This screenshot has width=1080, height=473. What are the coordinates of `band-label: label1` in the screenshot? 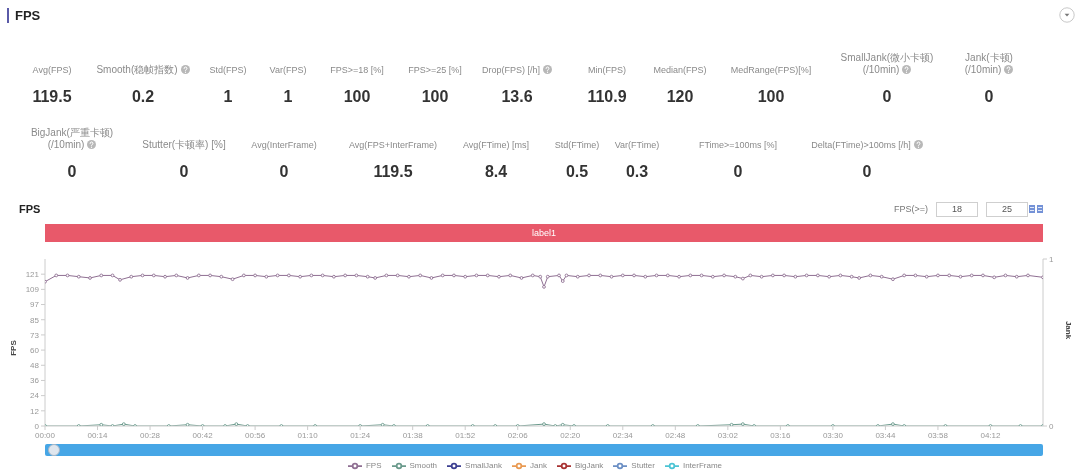 It's located at (544, 233).